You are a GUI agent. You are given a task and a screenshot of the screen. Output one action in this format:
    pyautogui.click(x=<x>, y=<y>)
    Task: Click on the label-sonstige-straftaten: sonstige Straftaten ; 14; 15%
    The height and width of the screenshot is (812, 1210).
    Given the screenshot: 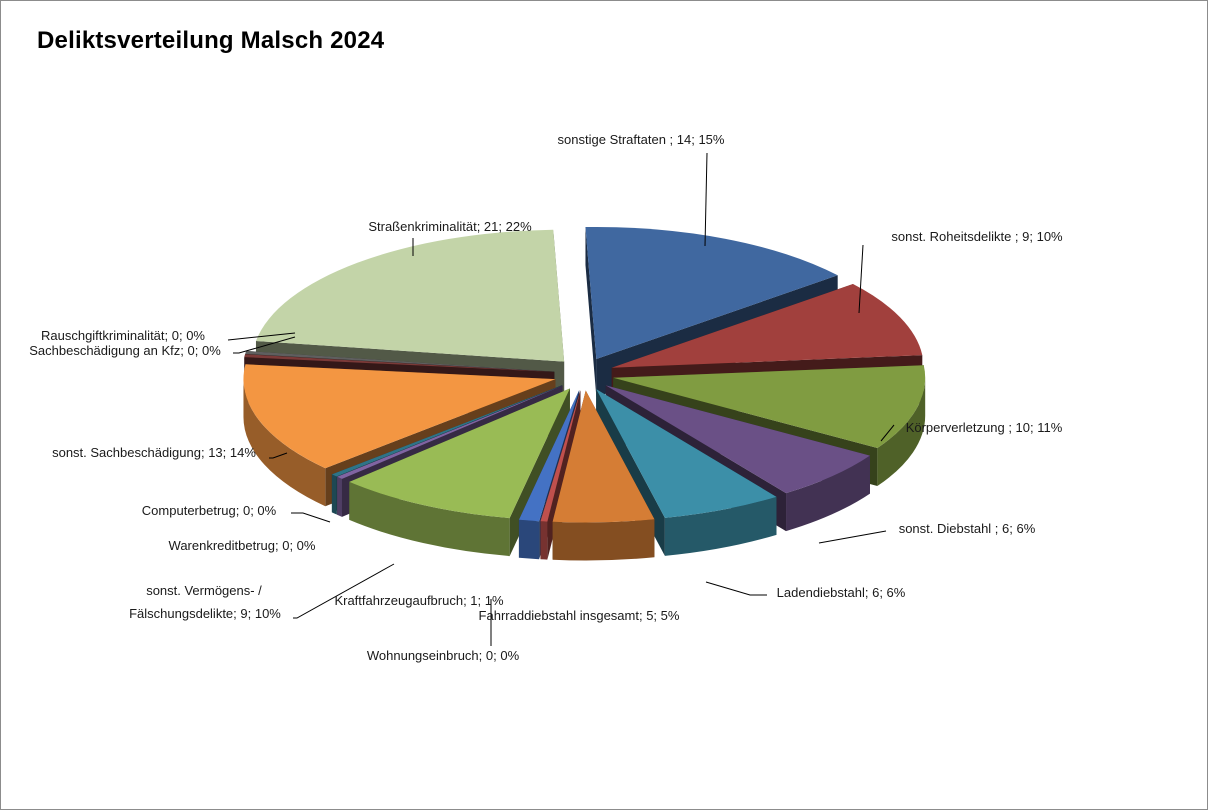 What is the action you would take?
    pyautogui.click(x=641, y=139)
    